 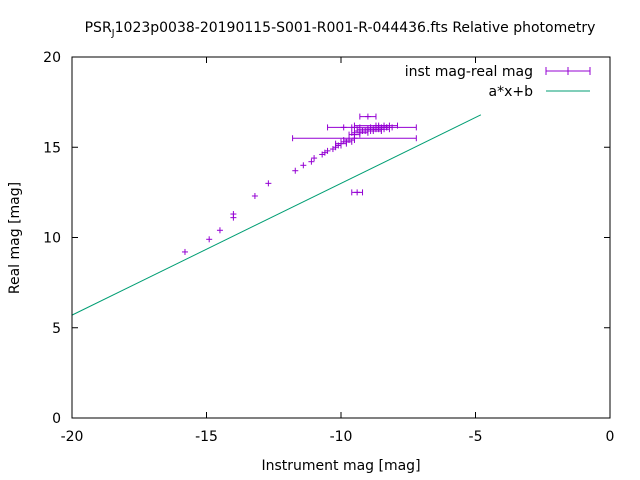 I want to click on x-tick-label: 0, so click(x=610, y=437).